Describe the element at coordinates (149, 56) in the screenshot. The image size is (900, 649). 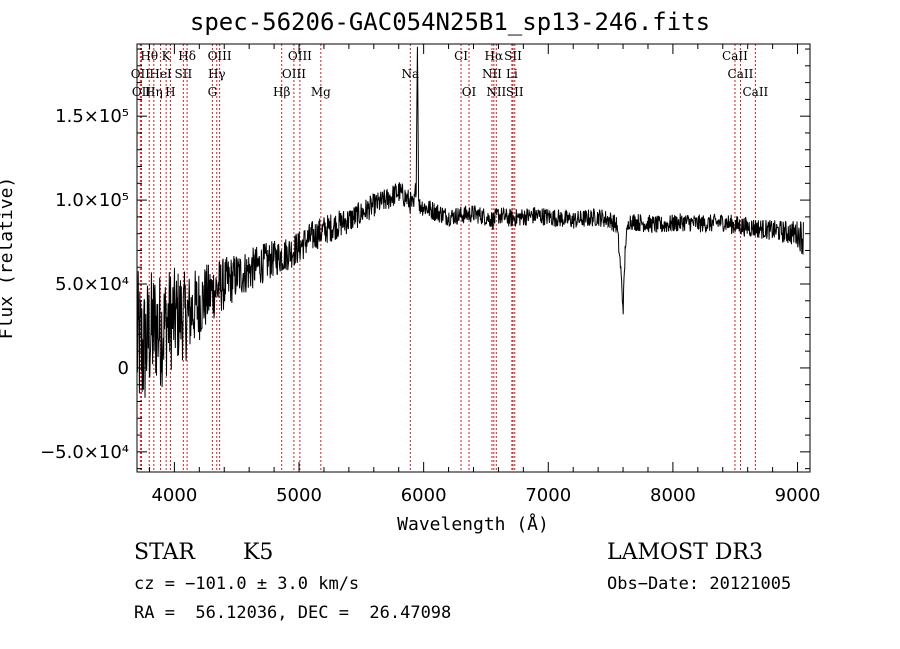
I see `line-label: Hθ` at that location.